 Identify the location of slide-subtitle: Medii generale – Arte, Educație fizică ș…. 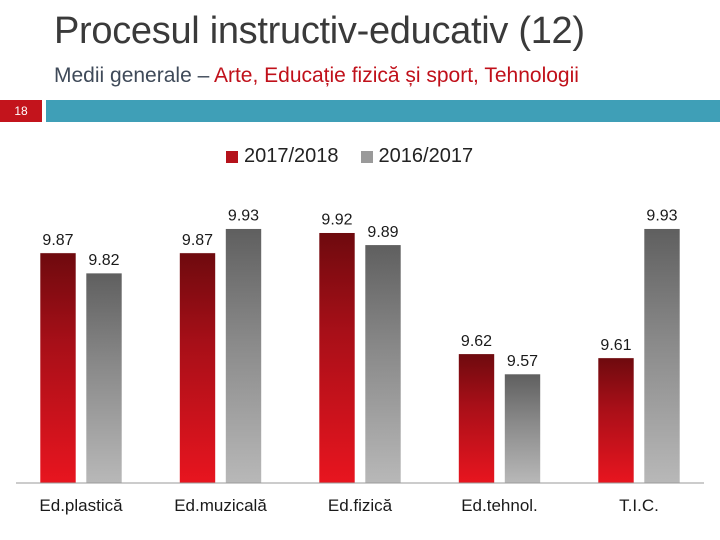
(316, 76).